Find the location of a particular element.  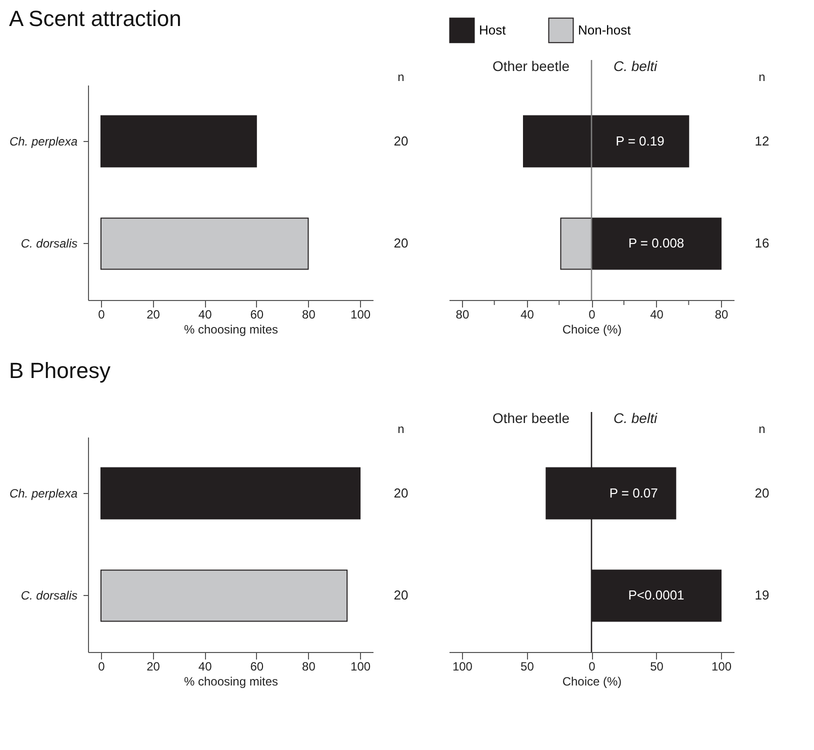

annotation: P = 0.008 is located at coordinates (656, 243).